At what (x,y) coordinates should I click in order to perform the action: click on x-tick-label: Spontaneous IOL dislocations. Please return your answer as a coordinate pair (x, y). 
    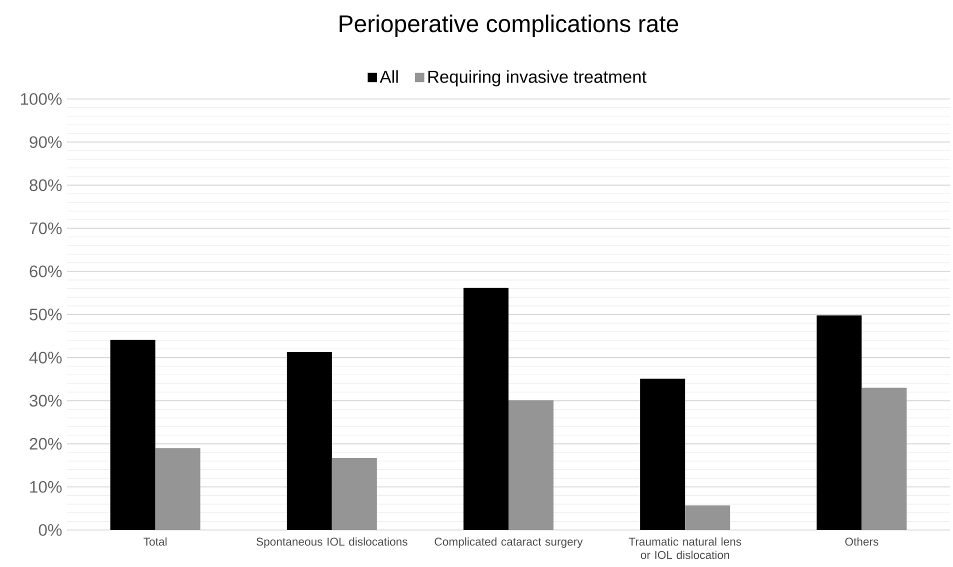
    Looking at the image, I should click on (332, 542).